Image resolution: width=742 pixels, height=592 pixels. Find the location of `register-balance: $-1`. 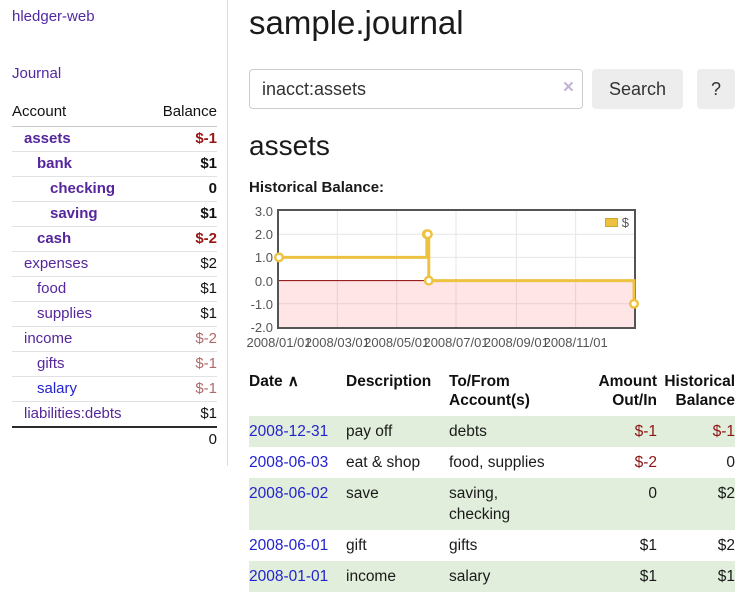

register-balance: $-1 is located at coordinates (697, 431).